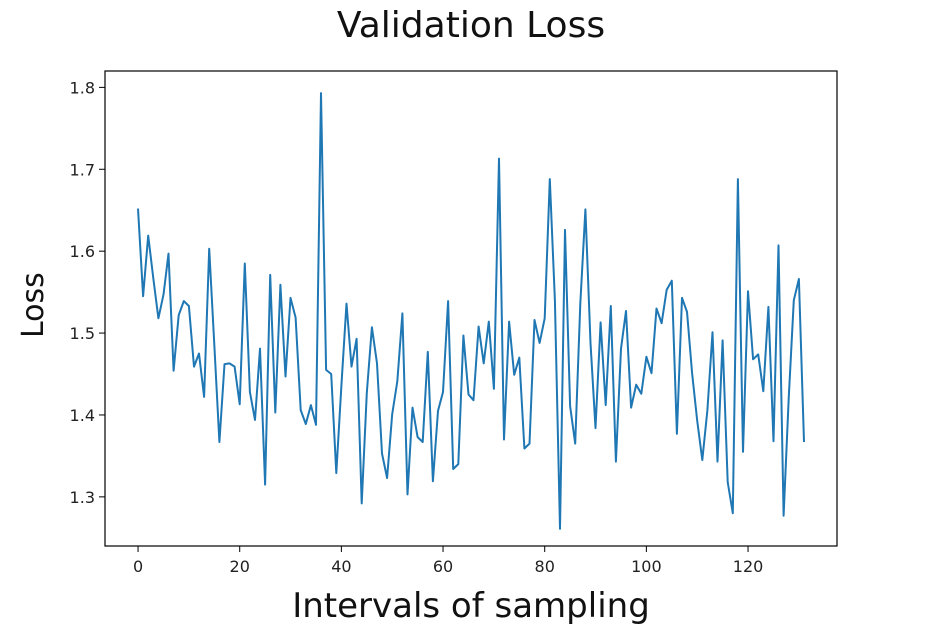 This screenshot has height=626, width=928. What do you see at coordinates (748, 566) in the screenshot?
I see `x-tick-label: 120` at bounding box center [748, 566].